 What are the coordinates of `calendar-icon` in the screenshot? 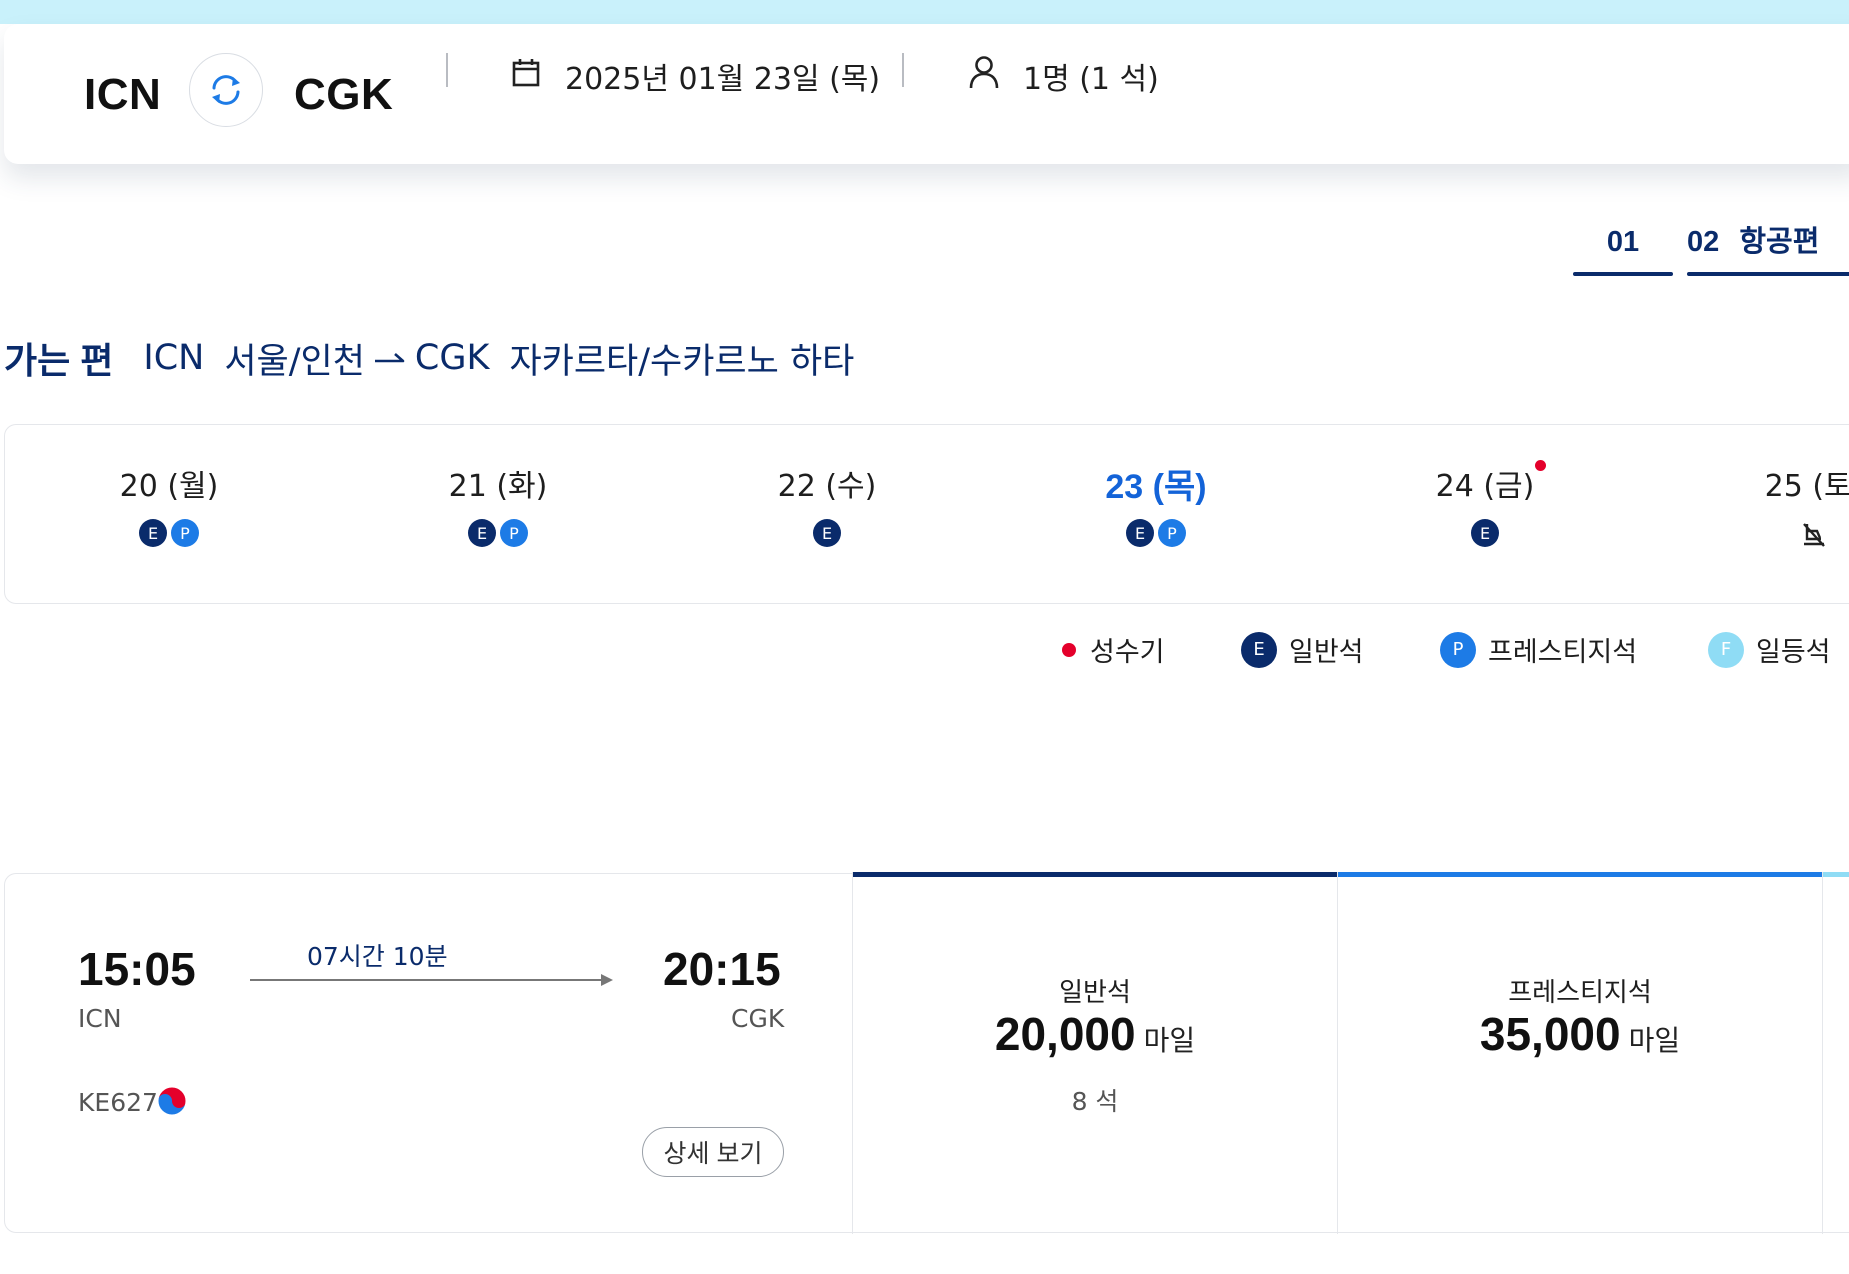 It's located at (526, 73).